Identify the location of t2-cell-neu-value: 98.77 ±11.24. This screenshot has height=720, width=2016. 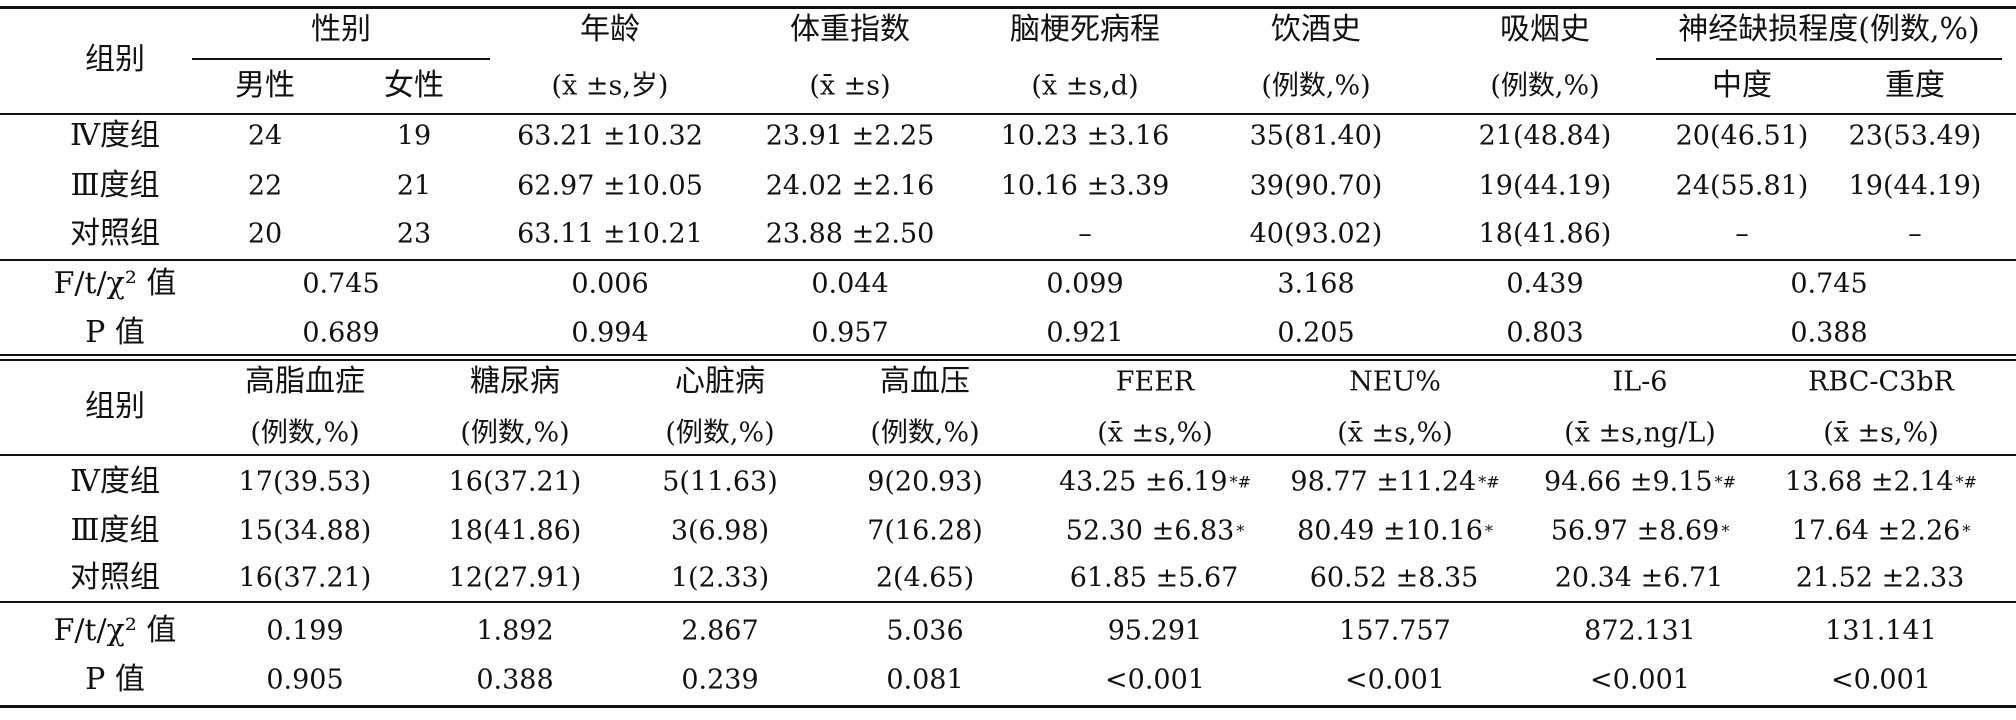
(1383, 482).